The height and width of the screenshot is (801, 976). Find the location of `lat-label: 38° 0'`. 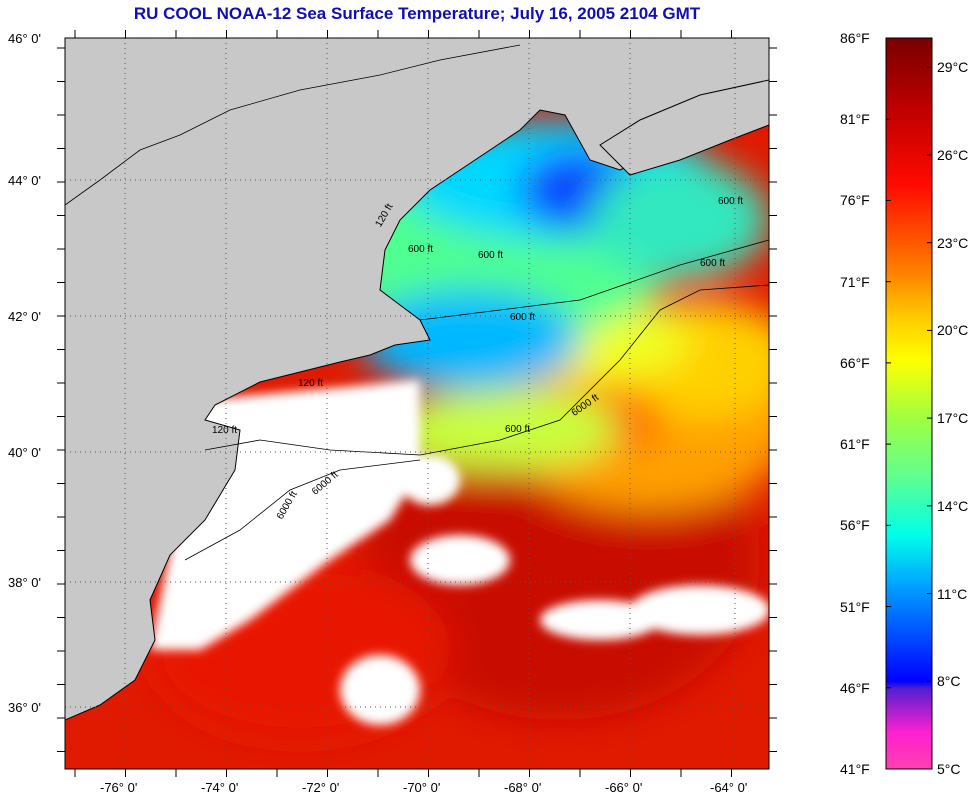

lat-label: 38° 0' is located at coordinates (24, 582).